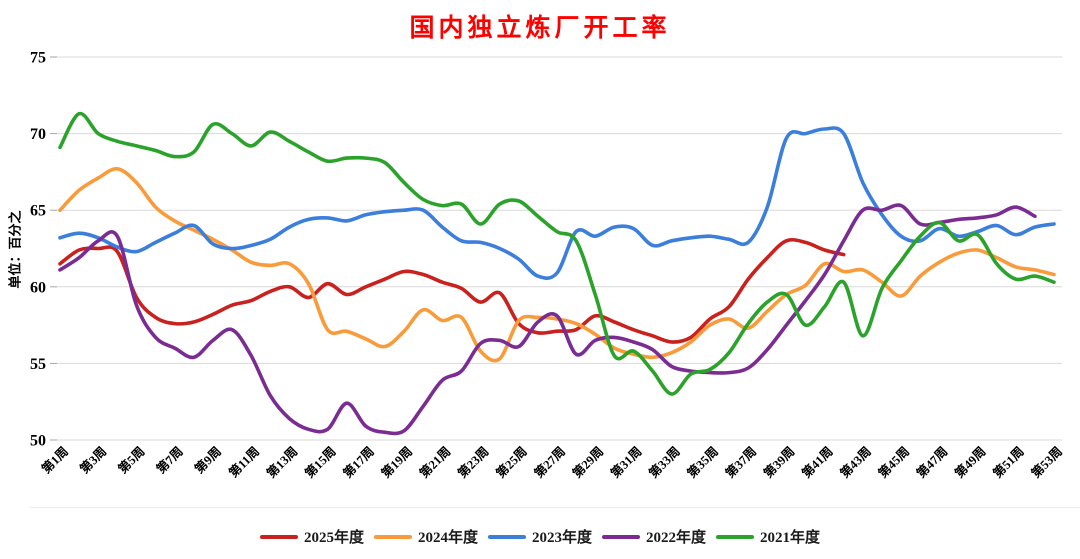  What do you see at coordinates (511, 462) in the screenshot?
I see `x-axis-tick-label: 第25周` at bounding box center [511, 462].